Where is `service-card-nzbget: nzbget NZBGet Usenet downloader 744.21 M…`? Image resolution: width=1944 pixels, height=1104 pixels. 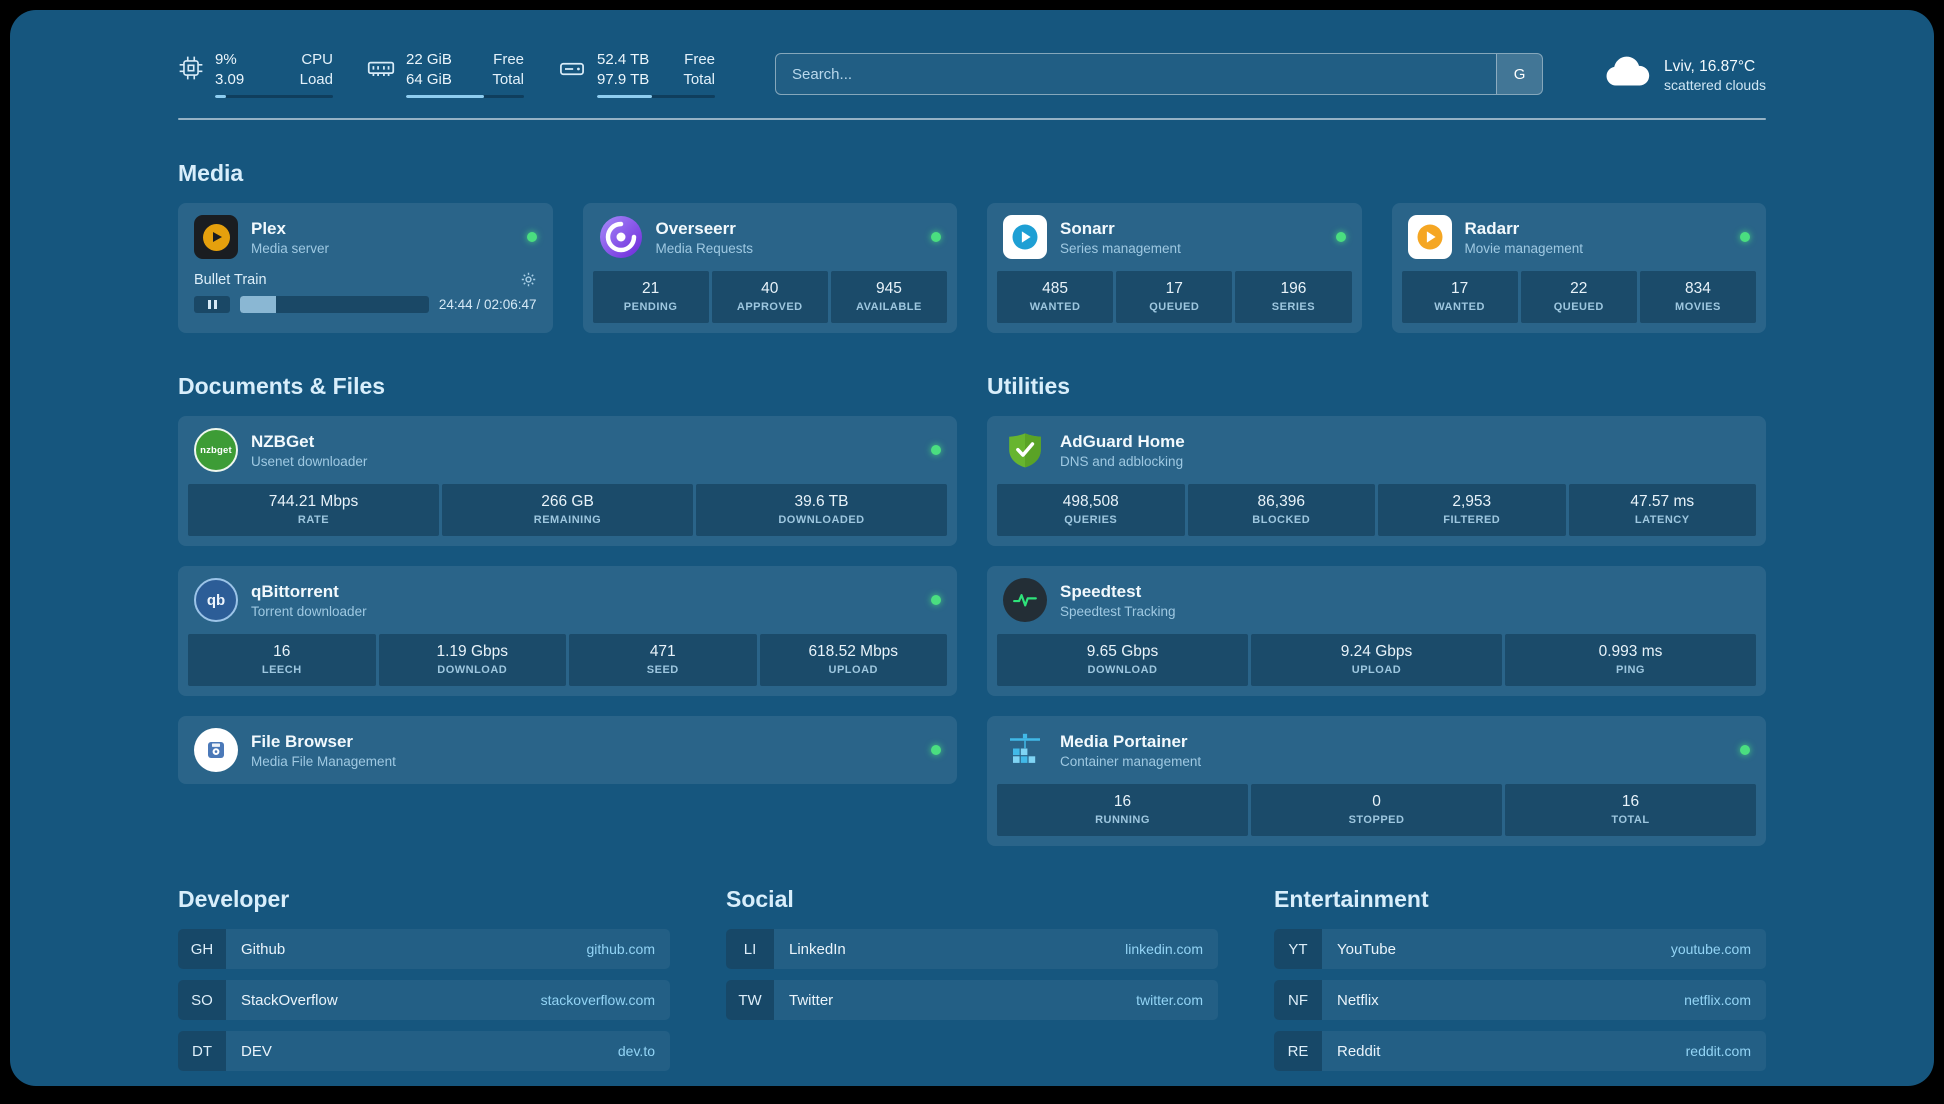
service-card-nzbget: nzbget NZBGet Usenet downloader 744.21 M… is located at coordinates (567, 481).